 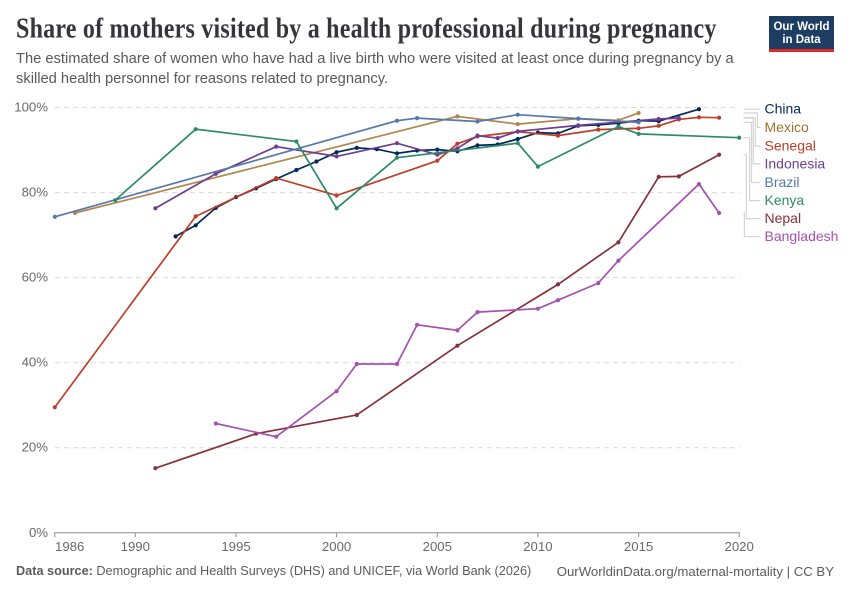 I want to click on svg-text: 20%, so click(x=35, y=447).